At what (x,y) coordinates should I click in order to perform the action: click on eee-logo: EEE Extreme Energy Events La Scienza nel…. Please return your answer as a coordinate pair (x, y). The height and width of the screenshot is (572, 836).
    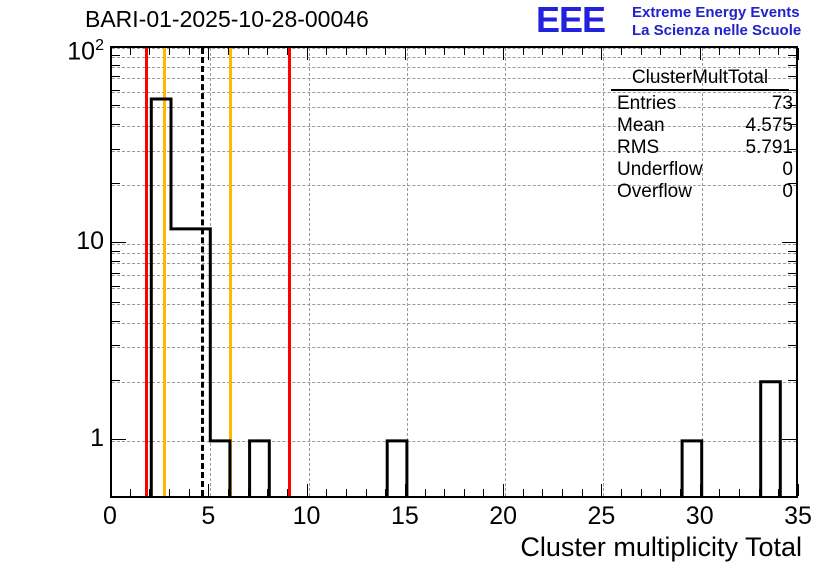
    Looking at the image, I should click on (686, 22).